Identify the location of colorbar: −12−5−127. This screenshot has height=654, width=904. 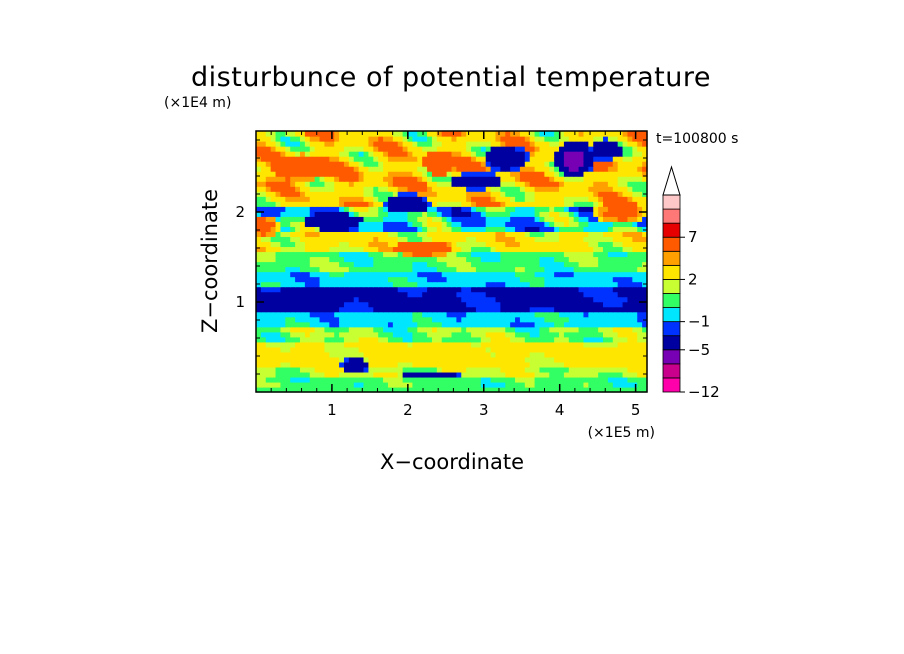
(691, 283).